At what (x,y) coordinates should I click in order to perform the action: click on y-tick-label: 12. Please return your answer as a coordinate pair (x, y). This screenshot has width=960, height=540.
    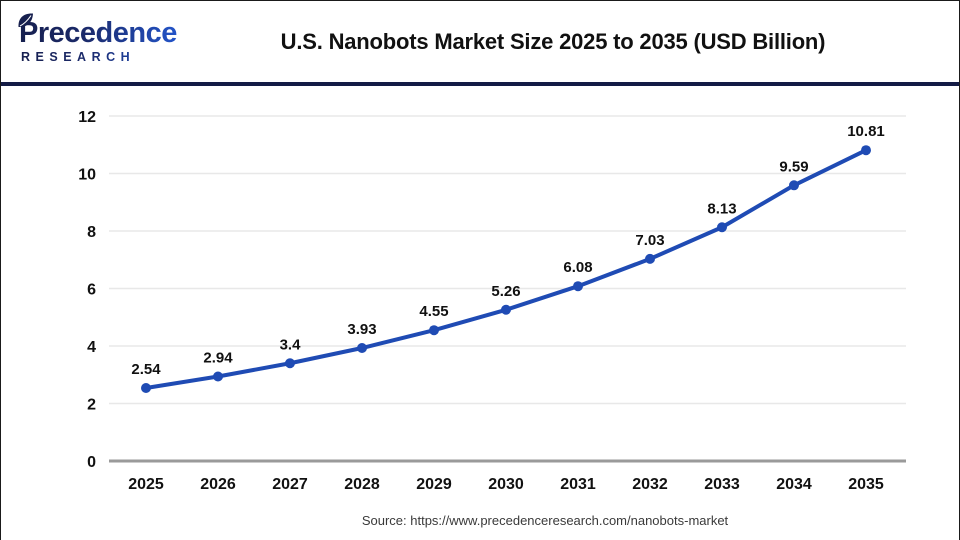
    Looking at the image, I should click on (87, 117).